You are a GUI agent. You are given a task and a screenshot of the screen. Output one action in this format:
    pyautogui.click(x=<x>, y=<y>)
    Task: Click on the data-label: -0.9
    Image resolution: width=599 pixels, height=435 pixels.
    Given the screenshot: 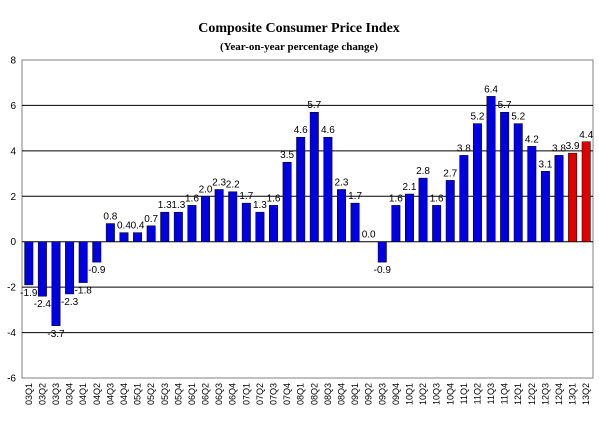 What is the action you would take?
    pyautogui.click(x=97, y=270)
    